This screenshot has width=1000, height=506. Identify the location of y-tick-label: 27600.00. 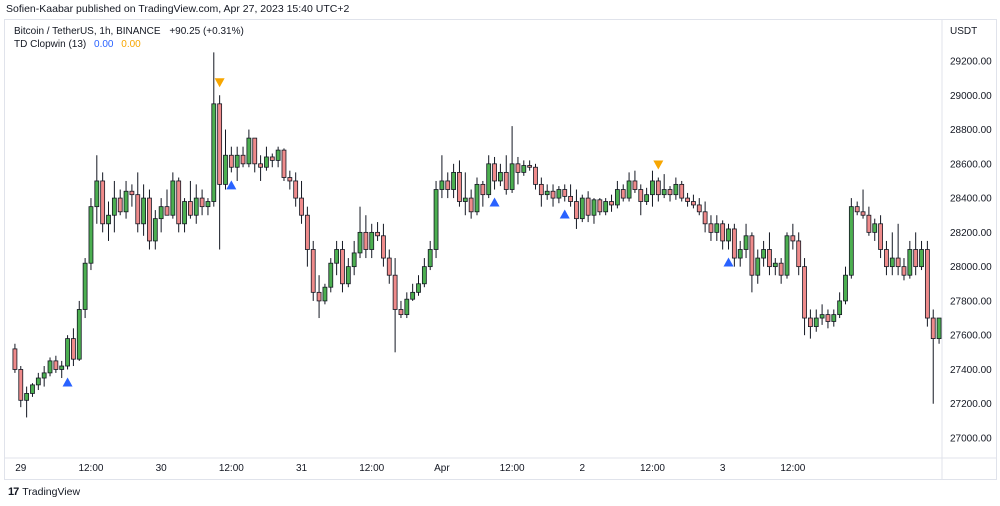
(971, 336).